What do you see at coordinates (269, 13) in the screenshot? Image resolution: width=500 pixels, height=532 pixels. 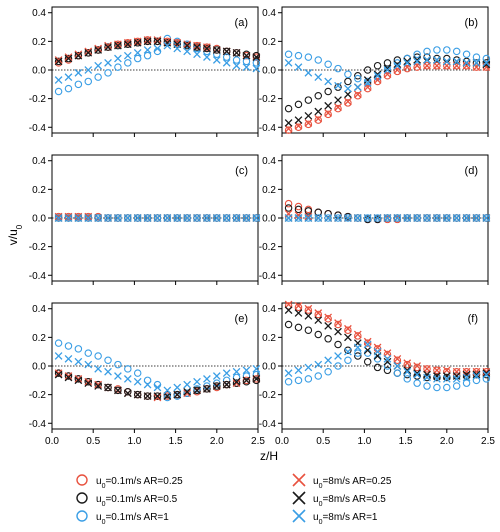 I see `y-tick-label: 0.4` at bounding box center [269, 13].